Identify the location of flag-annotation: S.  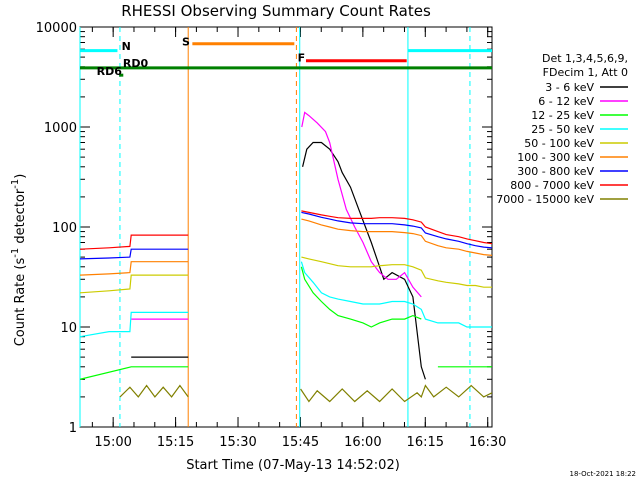
(186, 42).